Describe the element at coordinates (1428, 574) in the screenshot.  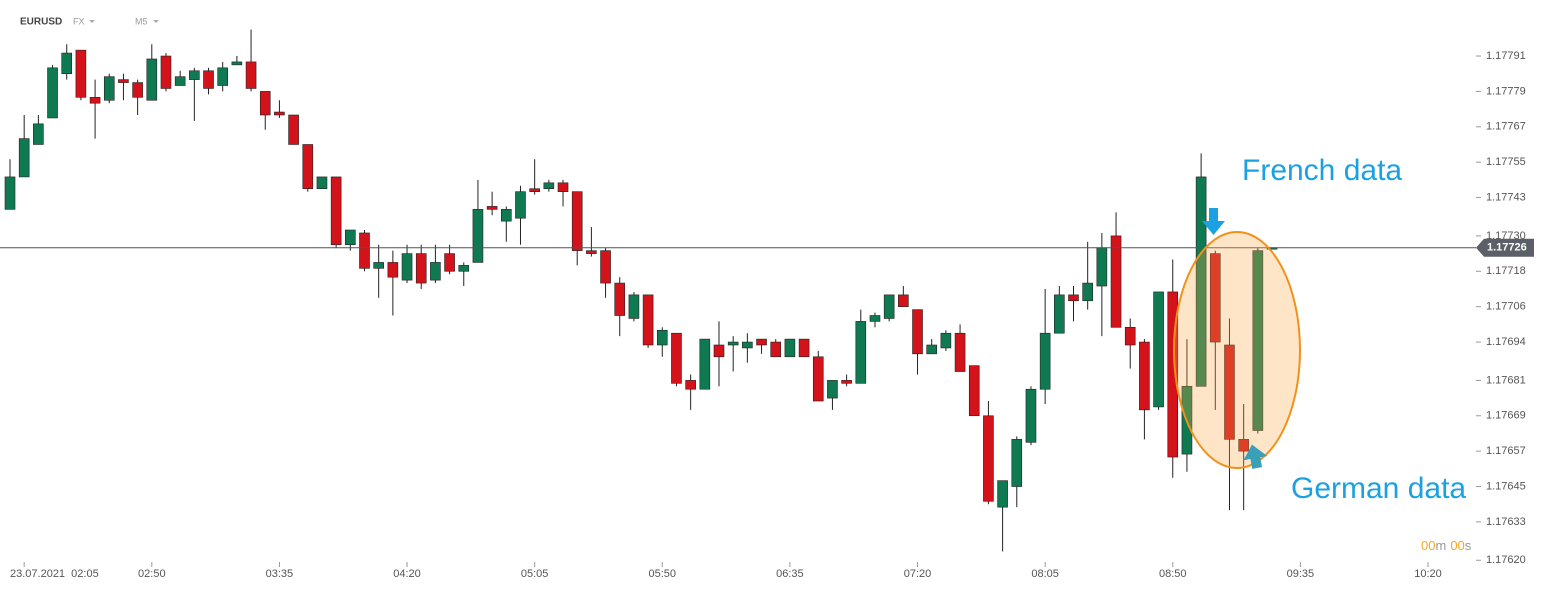
I see `x-tick-label: 10:20` at that location.